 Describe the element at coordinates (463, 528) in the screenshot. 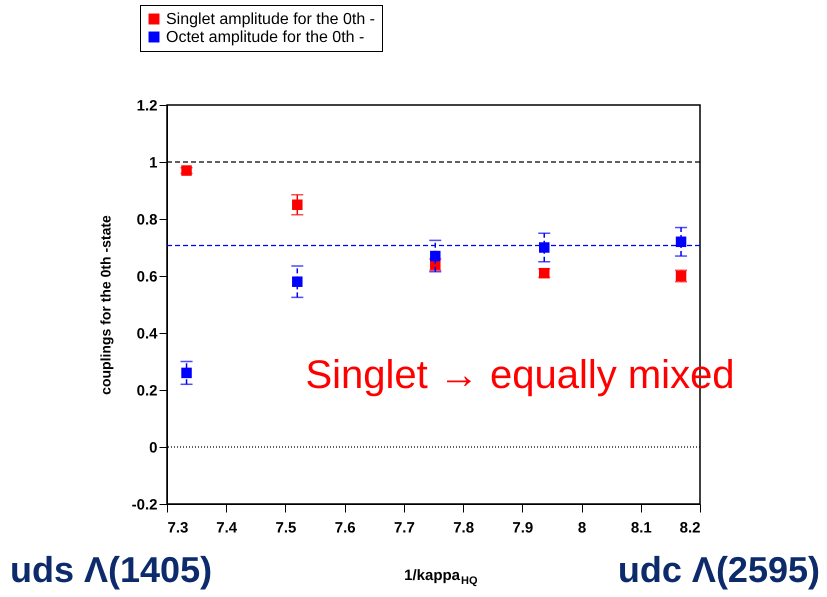

I see `x-tick-label: 7.8` at that location.